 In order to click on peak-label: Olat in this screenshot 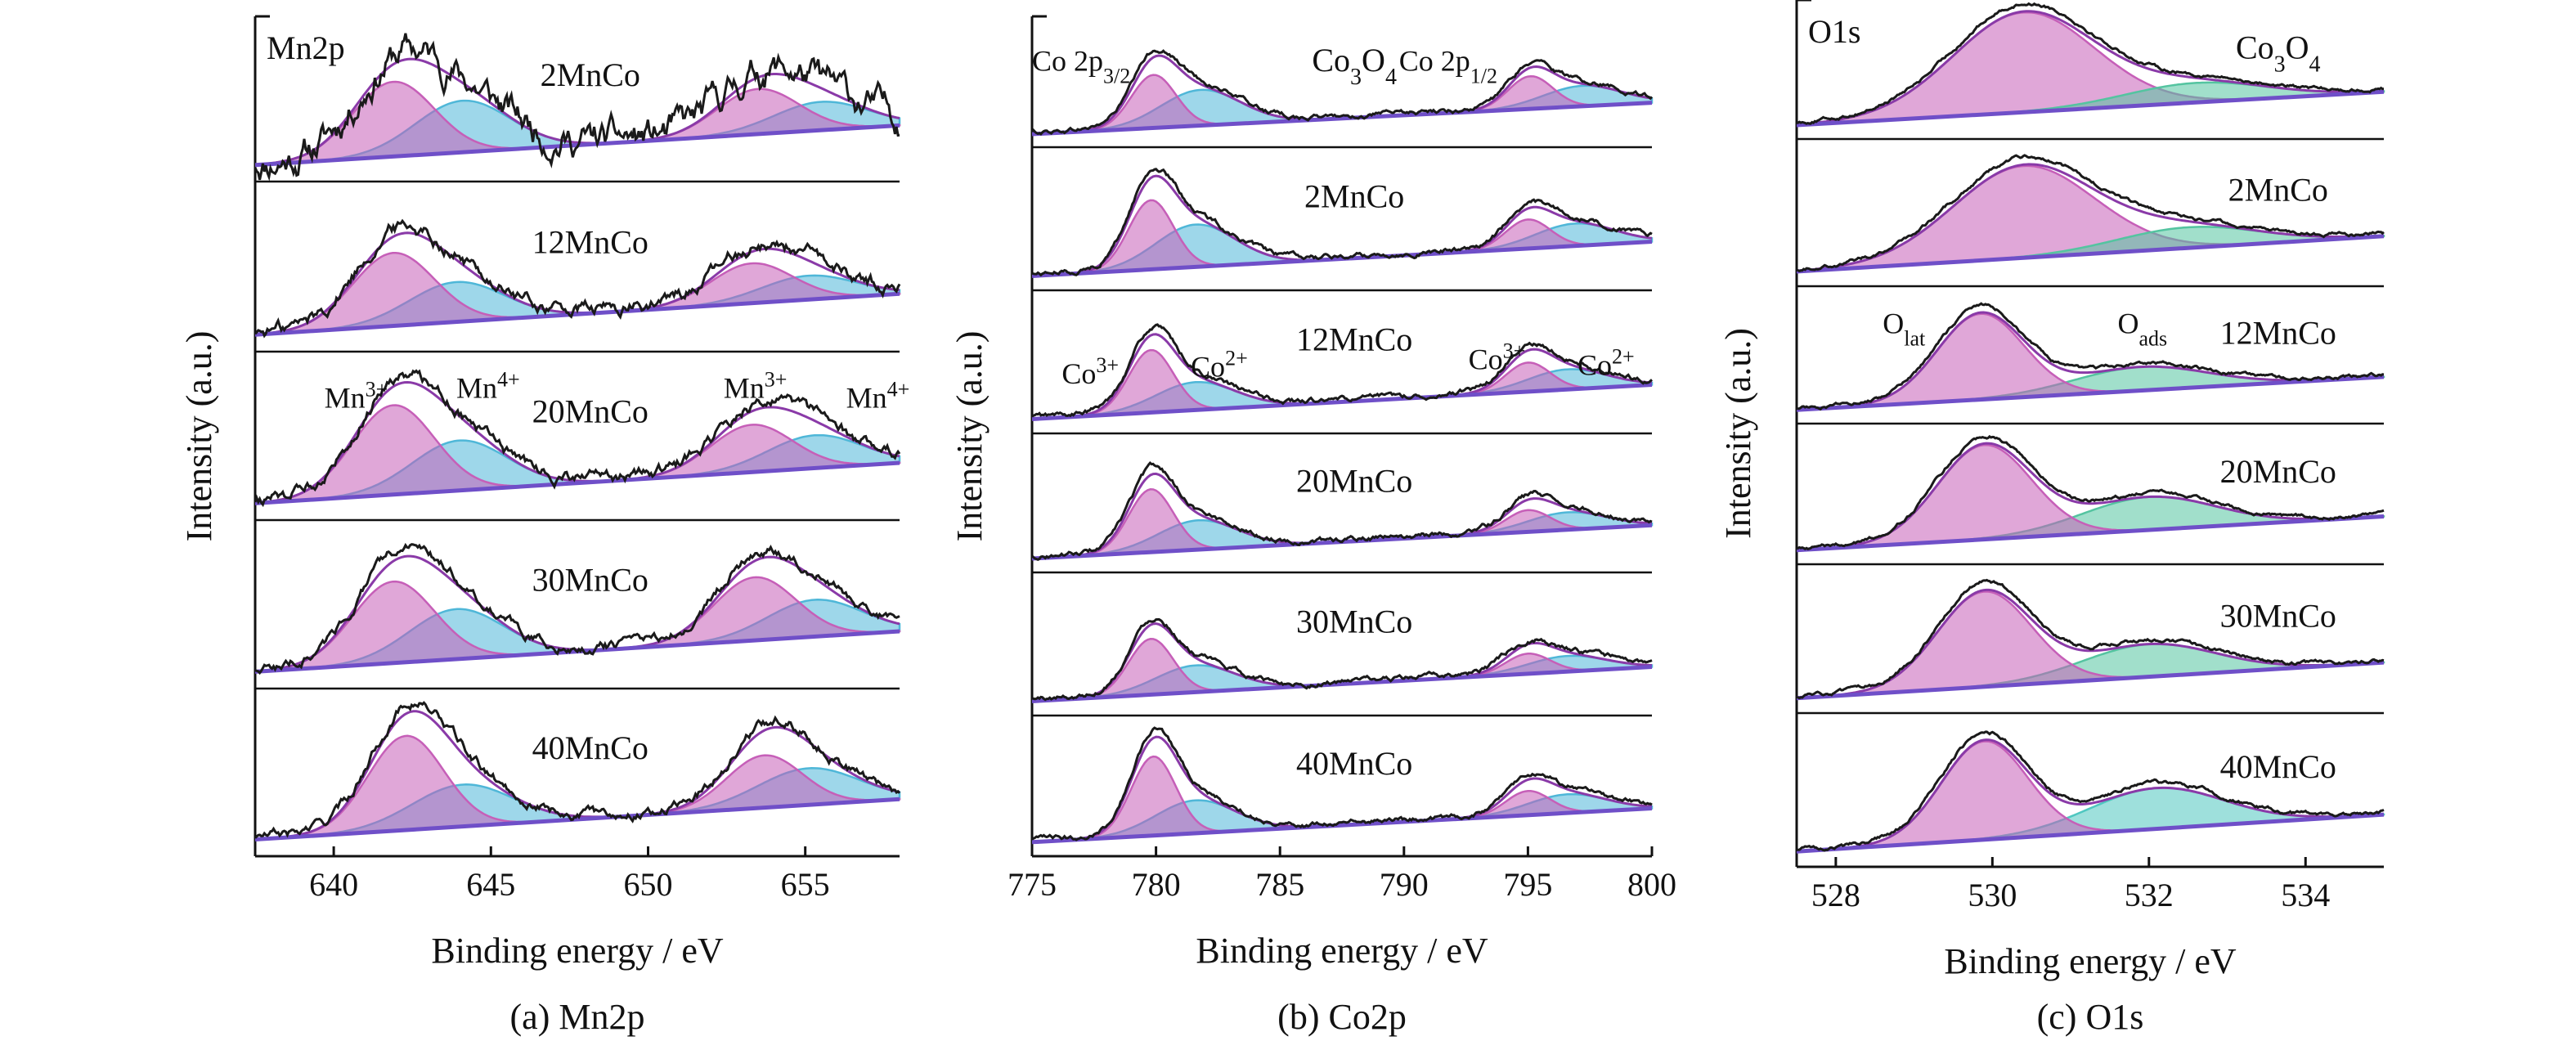, I will do `click(1904, 329)`.